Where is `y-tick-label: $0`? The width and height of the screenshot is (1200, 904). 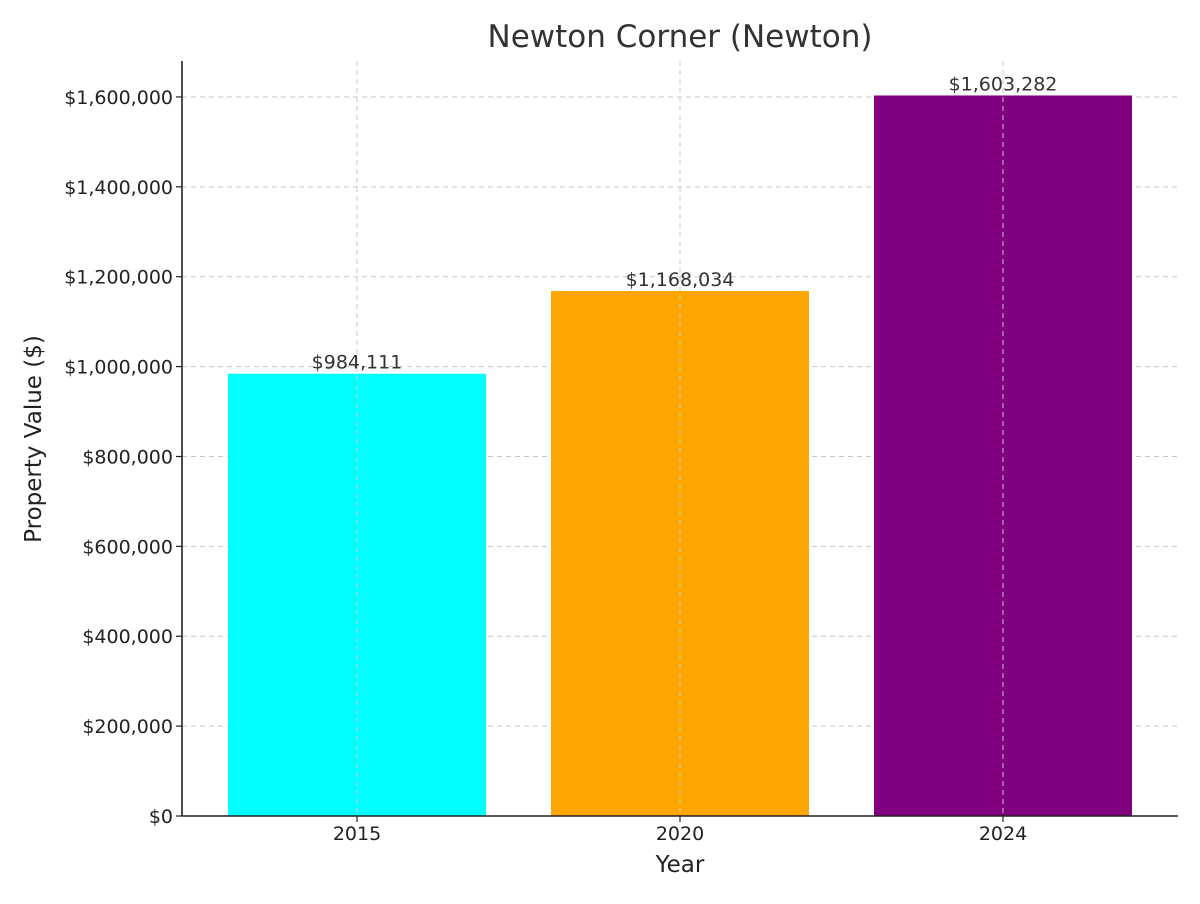 y-tick-label: $0 is located at coordinates (161, 817).